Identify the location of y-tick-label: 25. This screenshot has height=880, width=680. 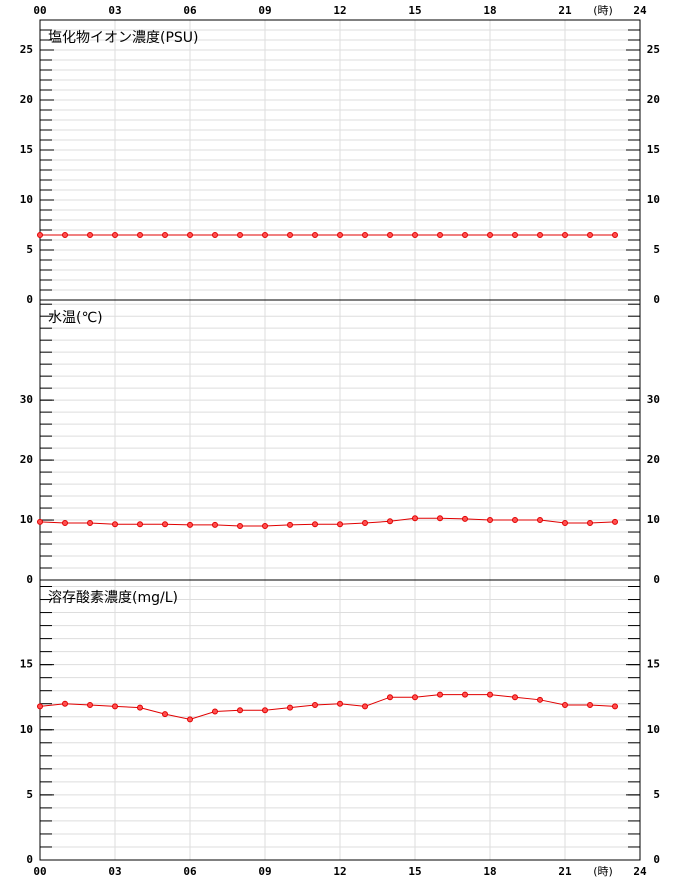
(26, 49).